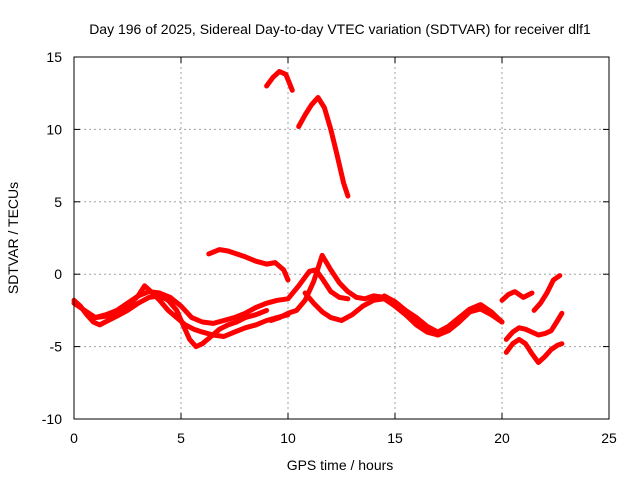  Describe the element at coordinates (534, 326) in the screenshot. I see `series-arc-l` at that location.